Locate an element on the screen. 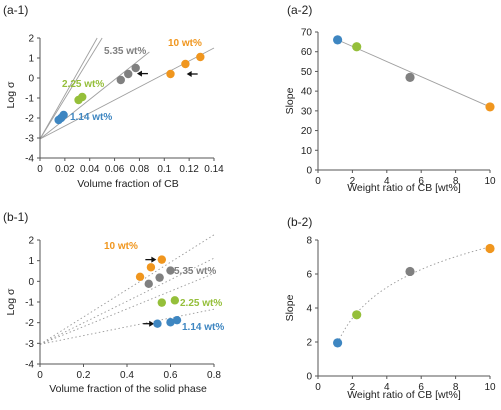 The image size is (501, 410). y-tick-label: 60 is located at coordinates (307, 52).